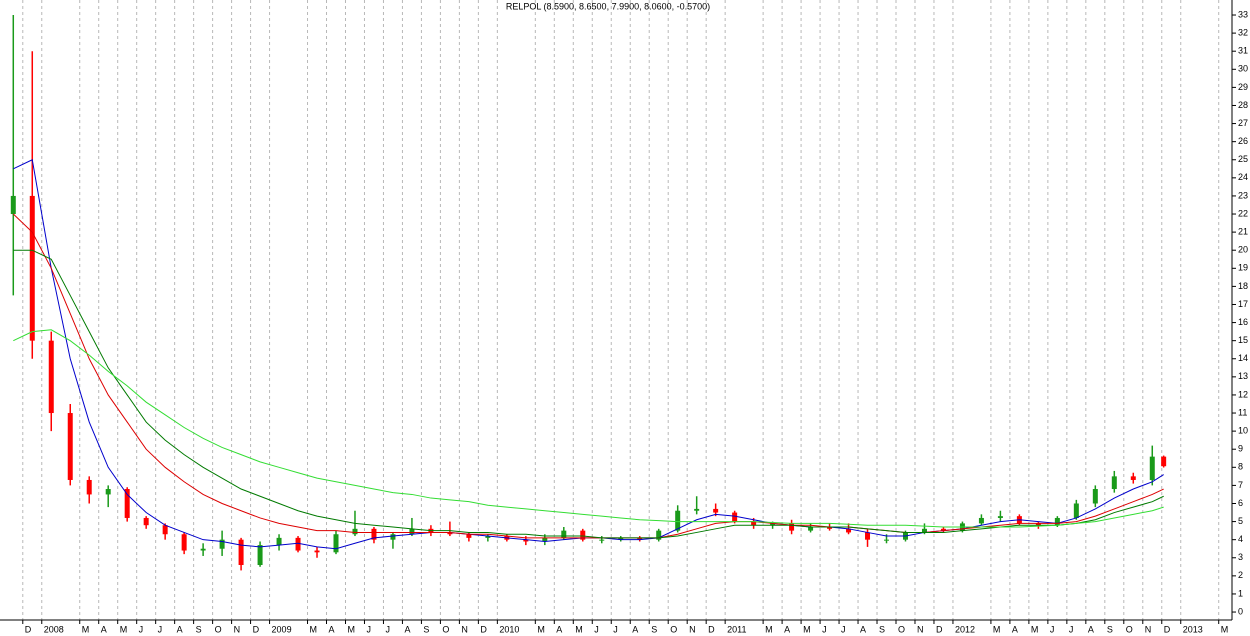 This screenshot has height=636, width=1250. What do you see at coordinates (282, 629) in the screenshot?
I see `x-tick-label: 2009` at bounding box center [282, 629].